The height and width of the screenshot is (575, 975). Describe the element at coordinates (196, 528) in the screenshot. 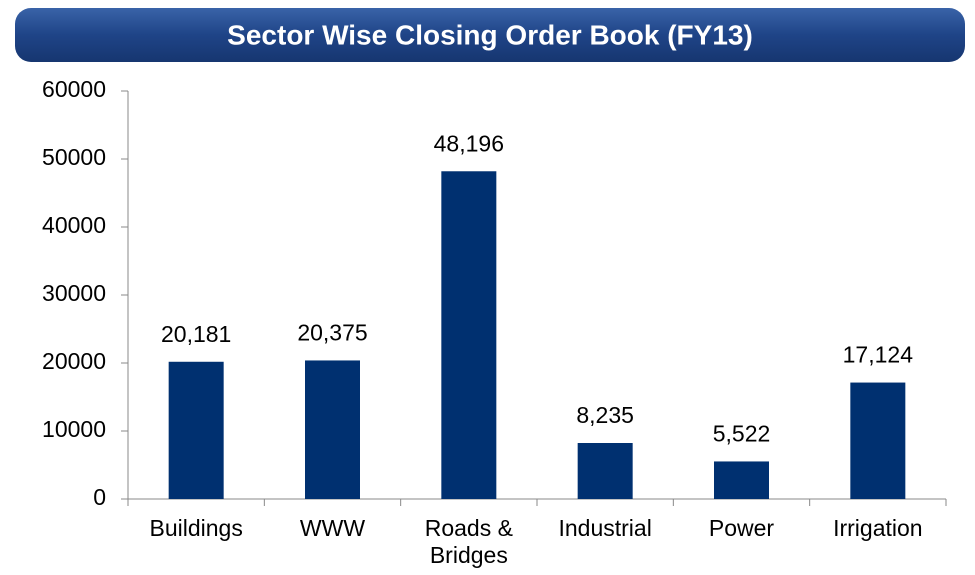

I see `x-tick-label: Buildings` at that location.